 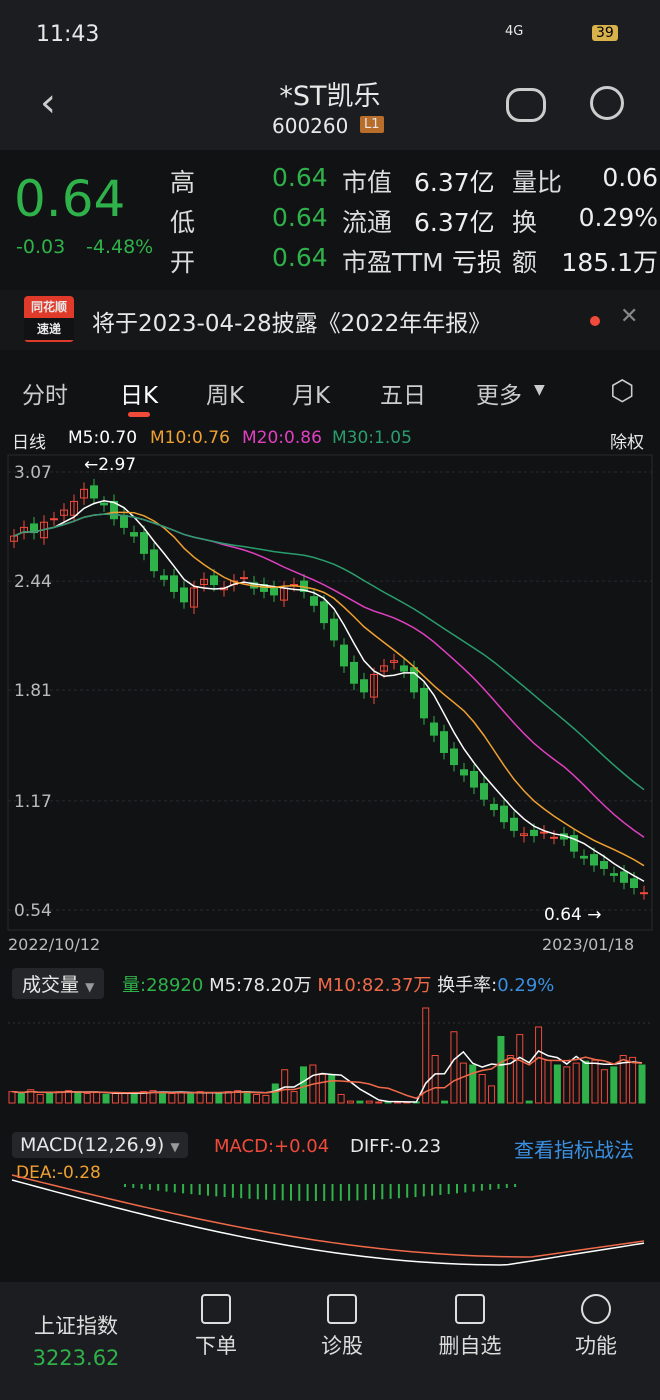 I want to click on settings-icon: ⬡, so click(x=622, y=390).